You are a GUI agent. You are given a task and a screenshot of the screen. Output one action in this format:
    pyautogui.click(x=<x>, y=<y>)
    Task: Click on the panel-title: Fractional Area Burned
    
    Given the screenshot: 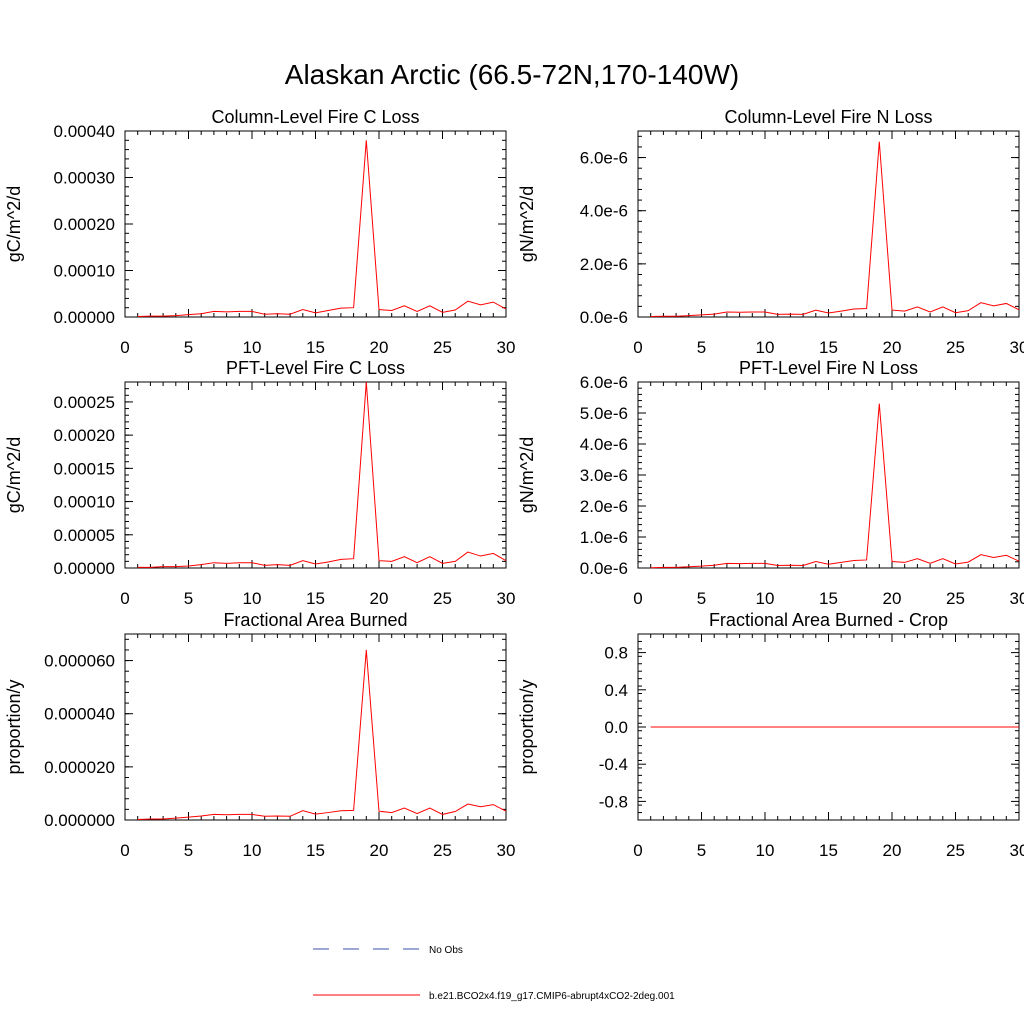 What is the action you would take?
    pyautogui.click(x=315, y=620)
    